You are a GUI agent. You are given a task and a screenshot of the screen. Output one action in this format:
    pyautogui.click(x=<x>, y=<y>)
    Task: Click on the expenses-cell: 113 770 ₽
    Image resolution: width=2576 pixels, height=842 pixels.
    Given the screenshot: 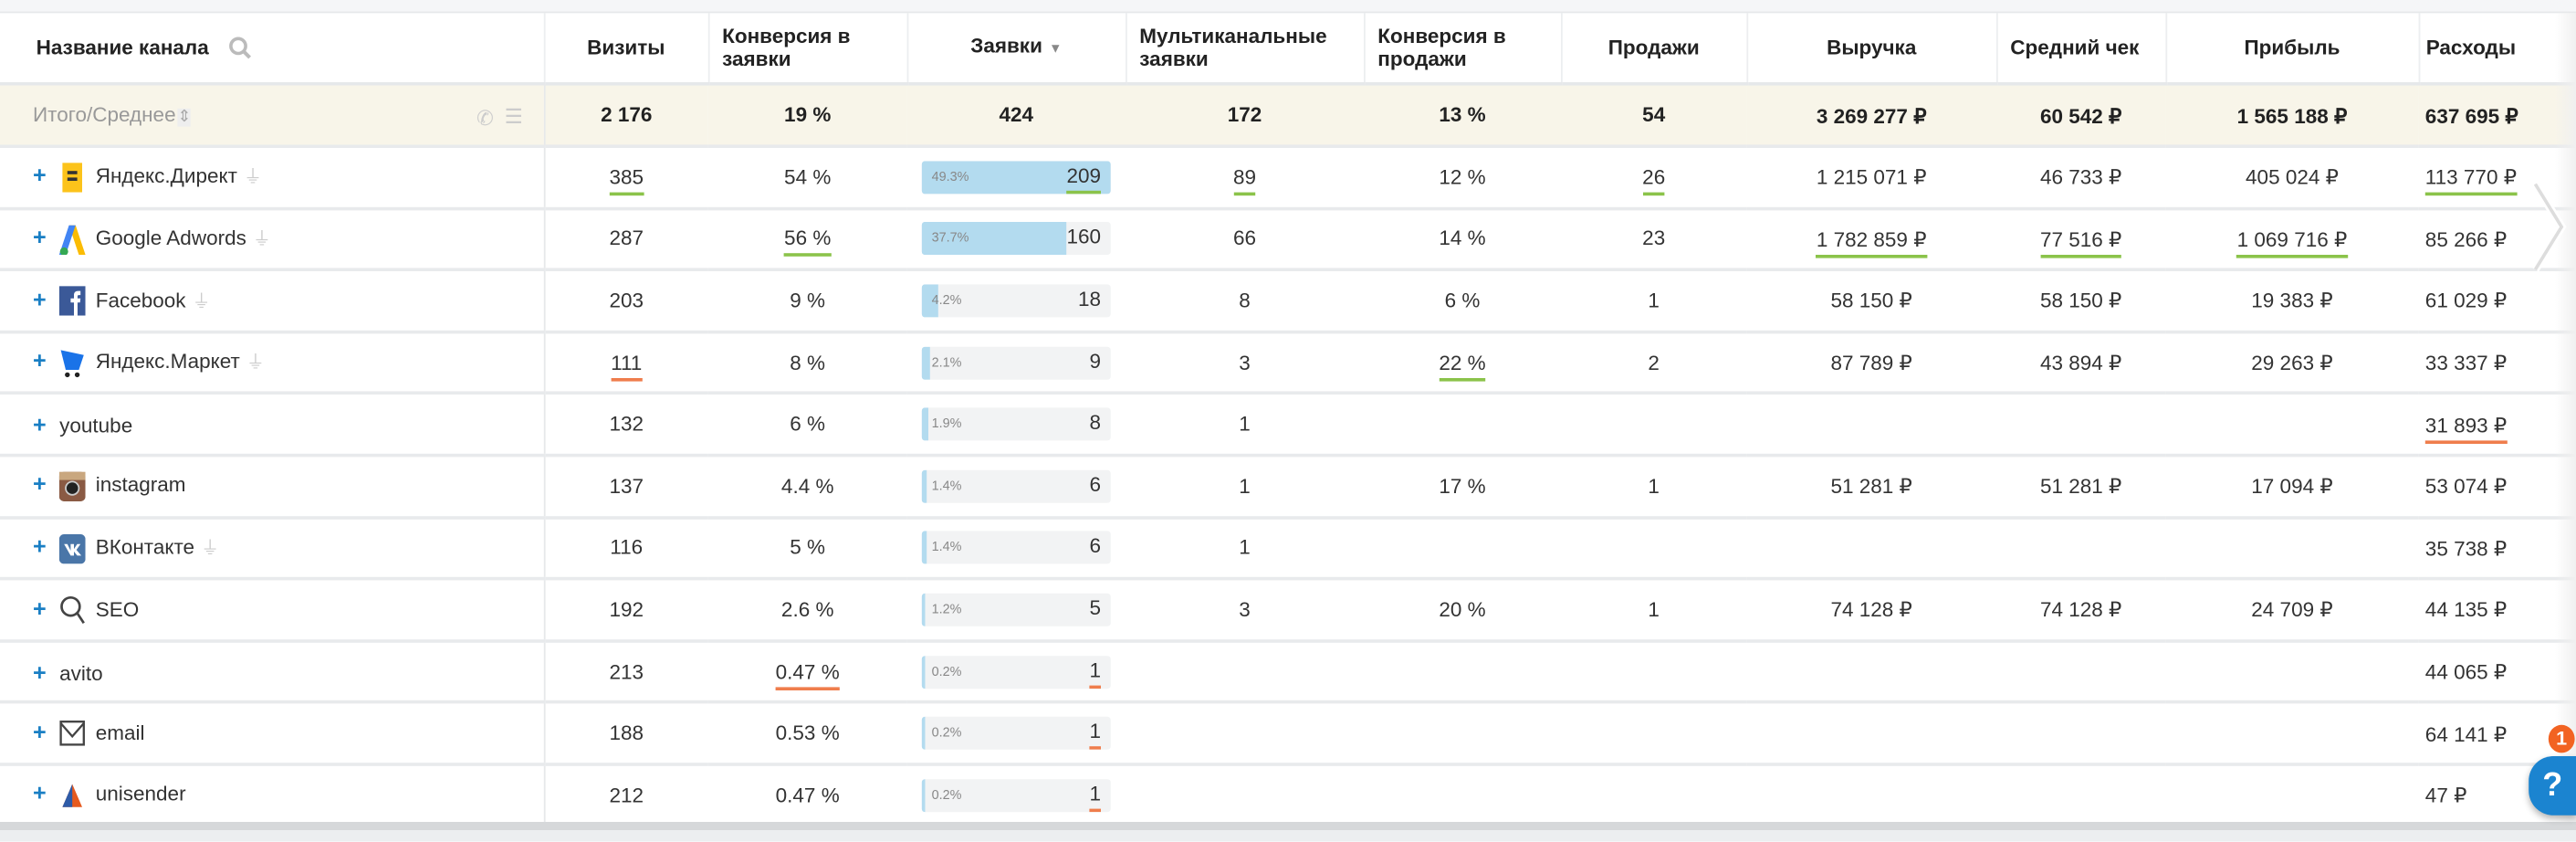 What is the action you would take?
    pyautogui.click(x=2497, y=178)
    